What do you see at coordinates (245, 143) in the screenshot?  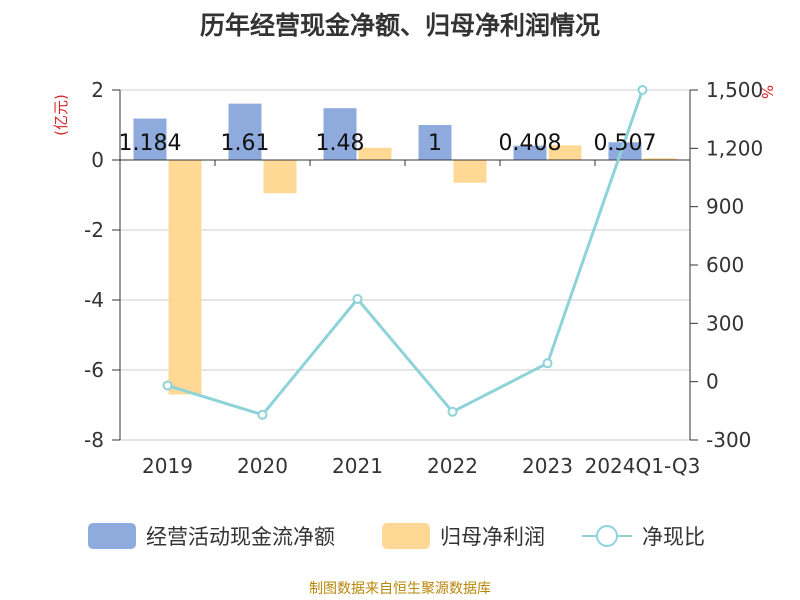 I see `data-label-cash-flow: 1.61` at bounding box center [245, 143].